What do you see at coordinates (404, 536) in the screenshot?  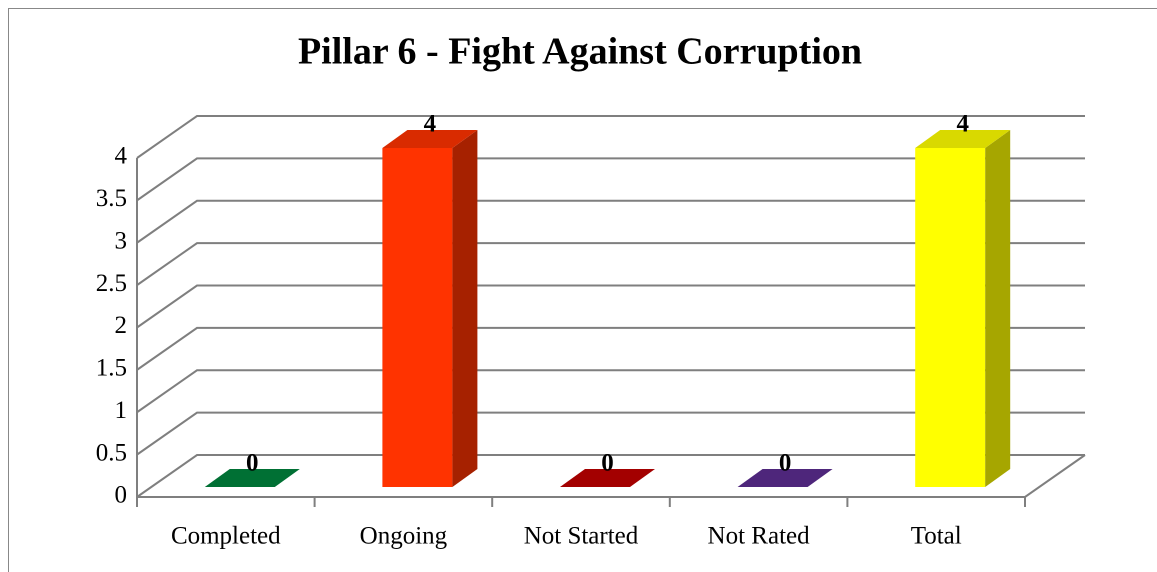 I see `x-tick-label: Ongoing` at bounding box center [404, 536].